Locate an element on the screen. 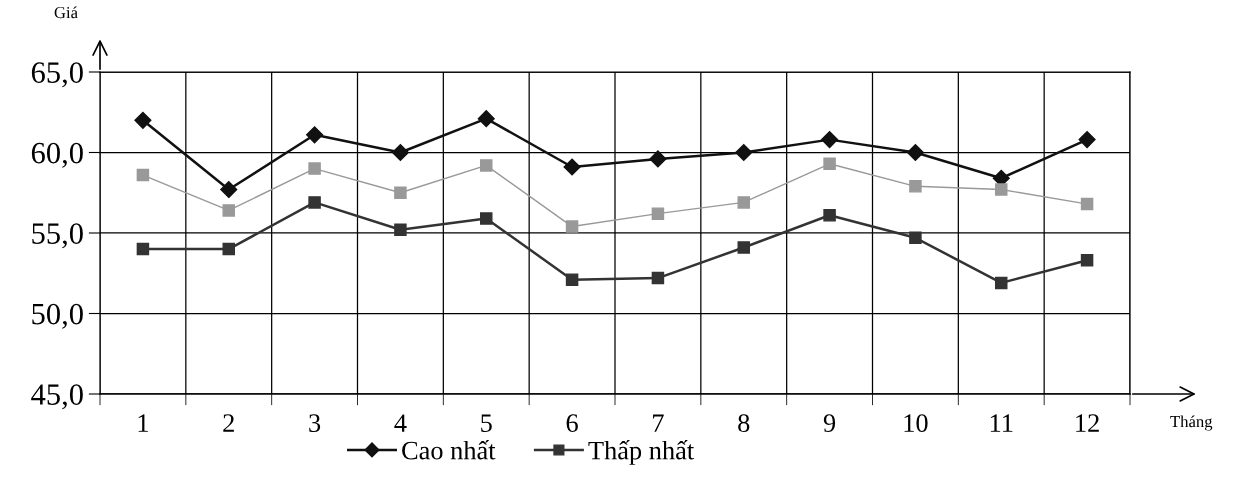 The image size is (1241, 479). x-tick-label: 12 is located at coordinates (1087, 423).